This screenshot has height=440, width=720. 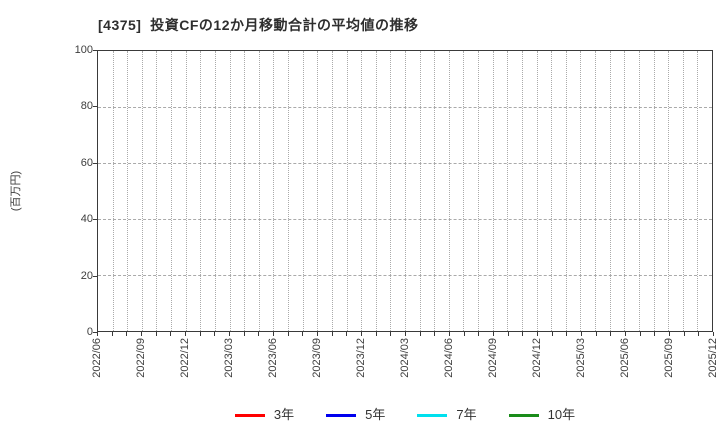 I want to click on legend: 3年 5年 7年 10年, so click(x=405, y=415).